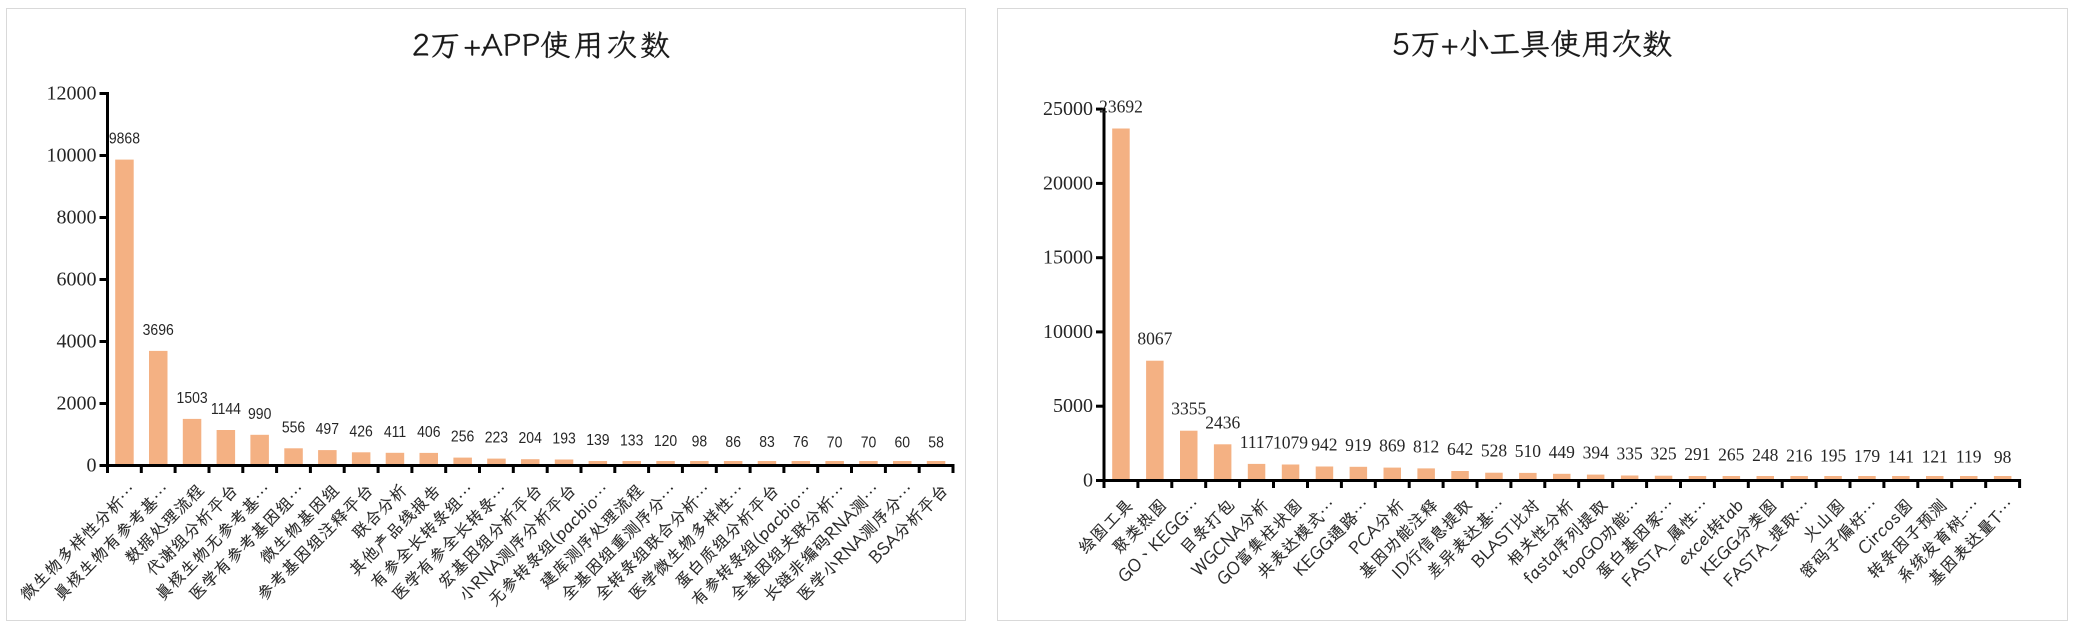 The height and width of the screenshot is (635, 2074). I want to click on svg-text: 3696, so click(158, 330).